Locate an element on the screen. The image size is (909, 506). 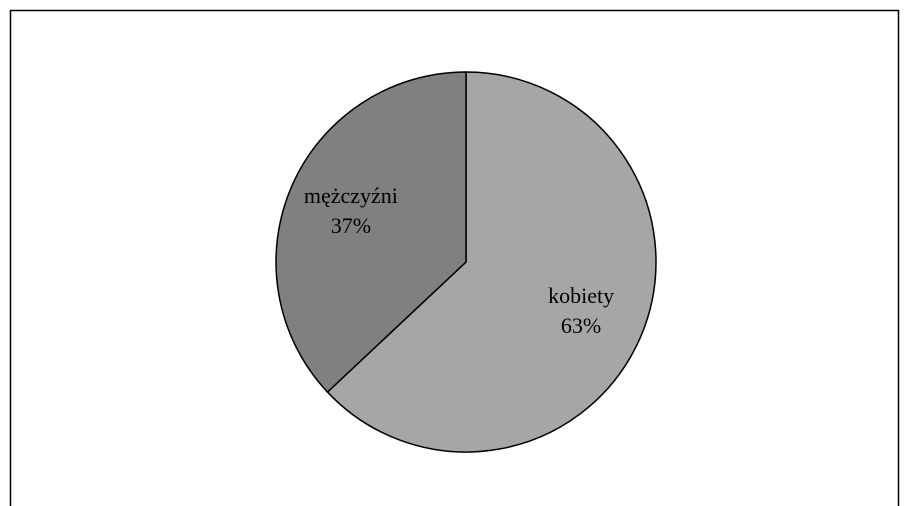
slice-value-label: 63% is located at coordinates (581, 325).